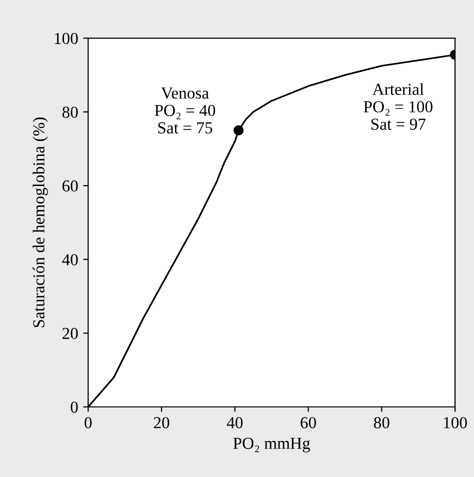  I want to click on y-tick-label: 0, so click(74, 407).